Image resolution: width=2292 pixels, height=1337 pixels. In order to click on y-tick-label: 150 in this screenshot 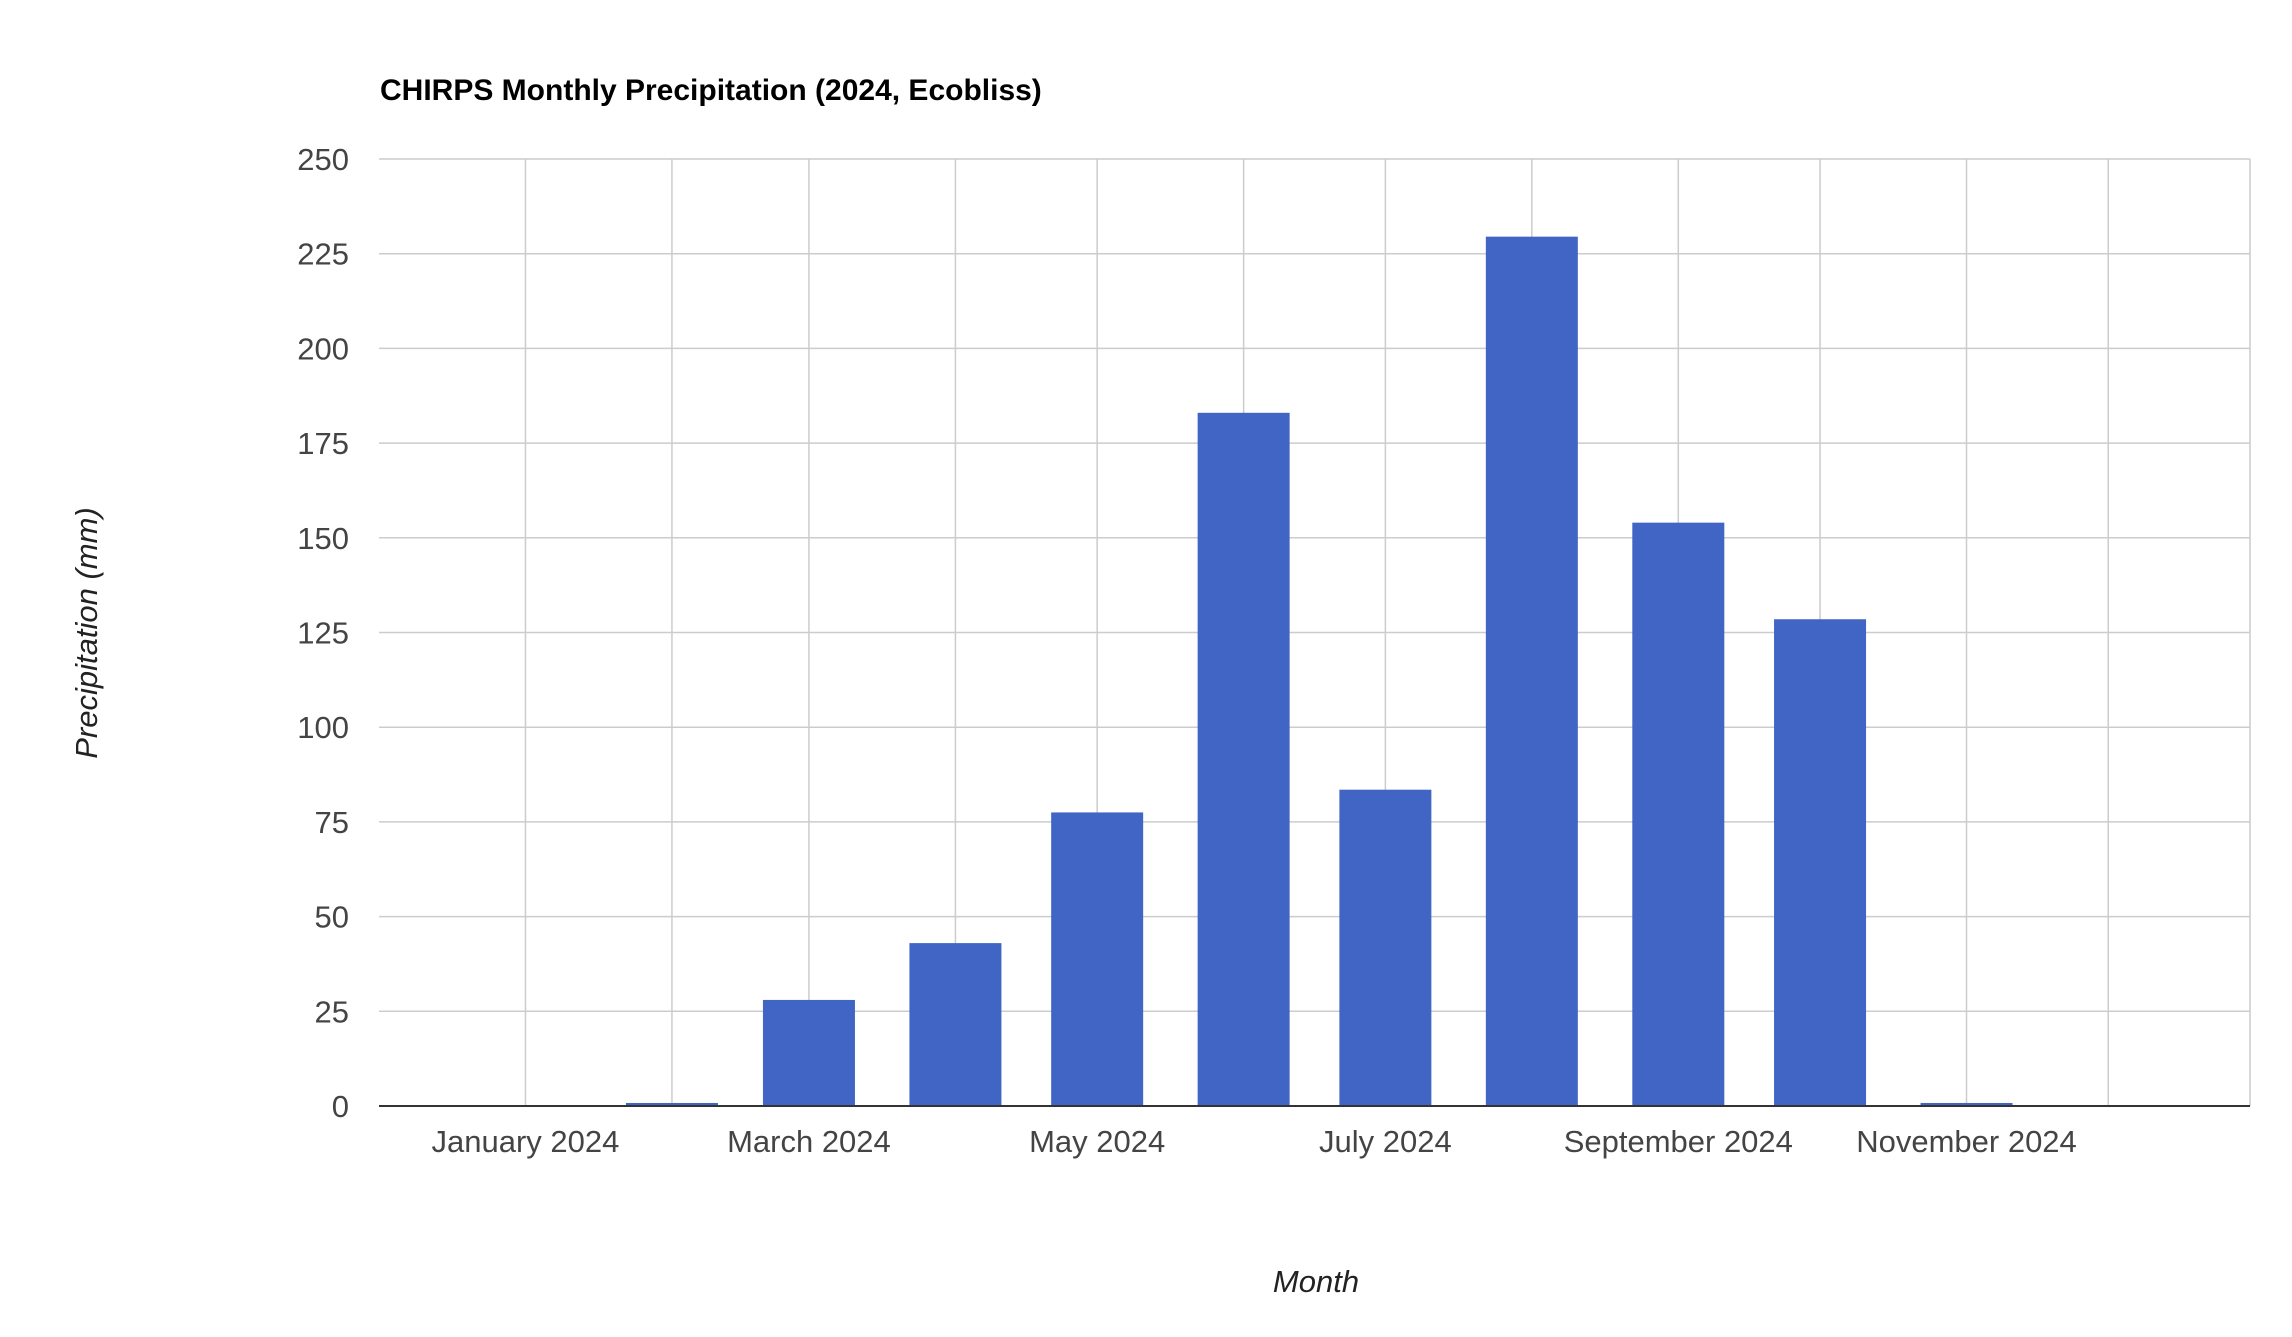, I will do `click(323, 538)`.